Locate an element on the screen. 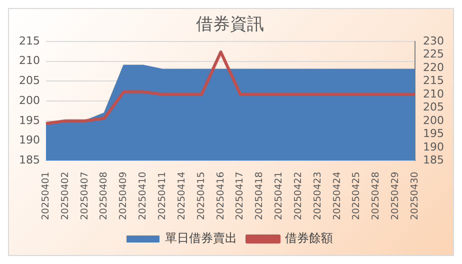 This screenshot has width=462, height=264. y-tick-label: 210 is located at coordinates (29, 61).